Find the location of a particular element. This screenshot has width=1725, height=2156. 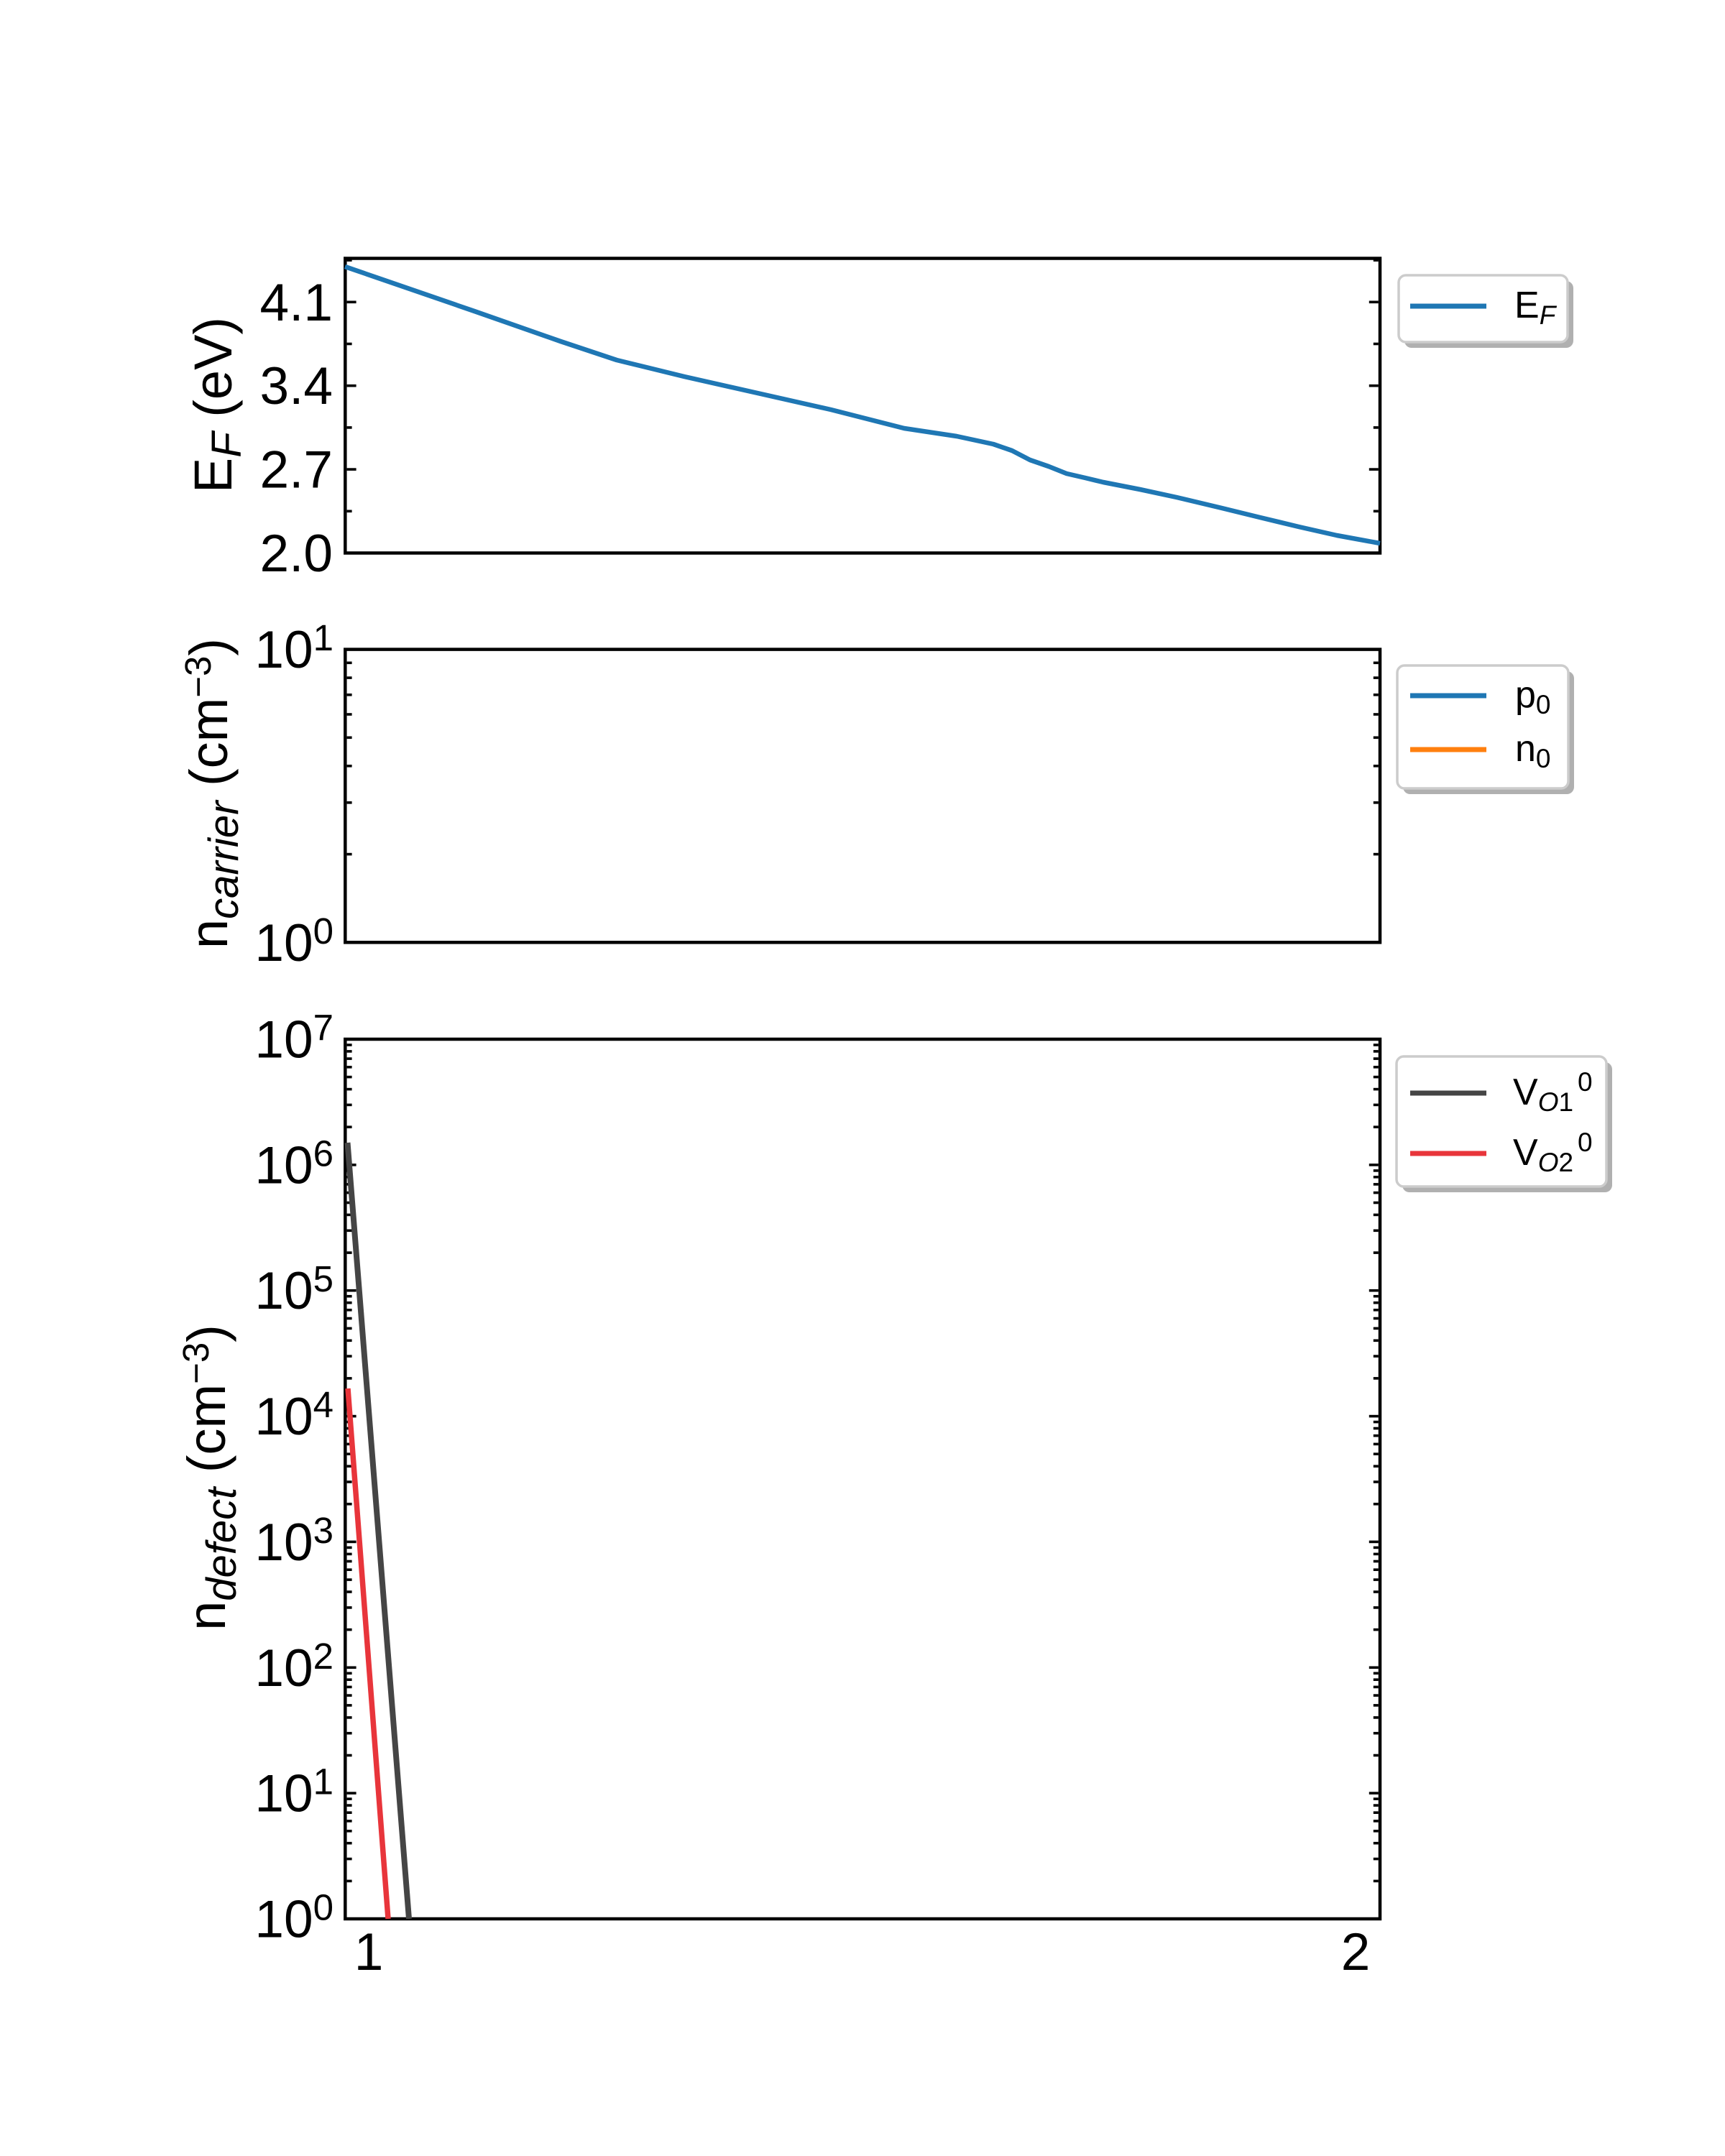

svg-text: 2.7 is located at coordinates (296, 470).